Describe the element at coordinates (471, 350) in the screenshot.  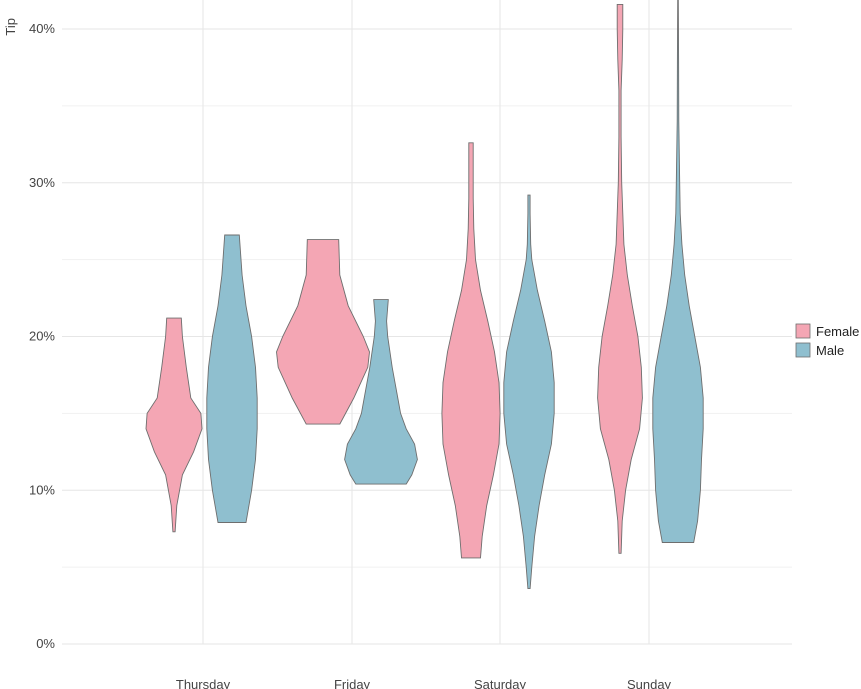
I see `violin-female-saturday` at that location.